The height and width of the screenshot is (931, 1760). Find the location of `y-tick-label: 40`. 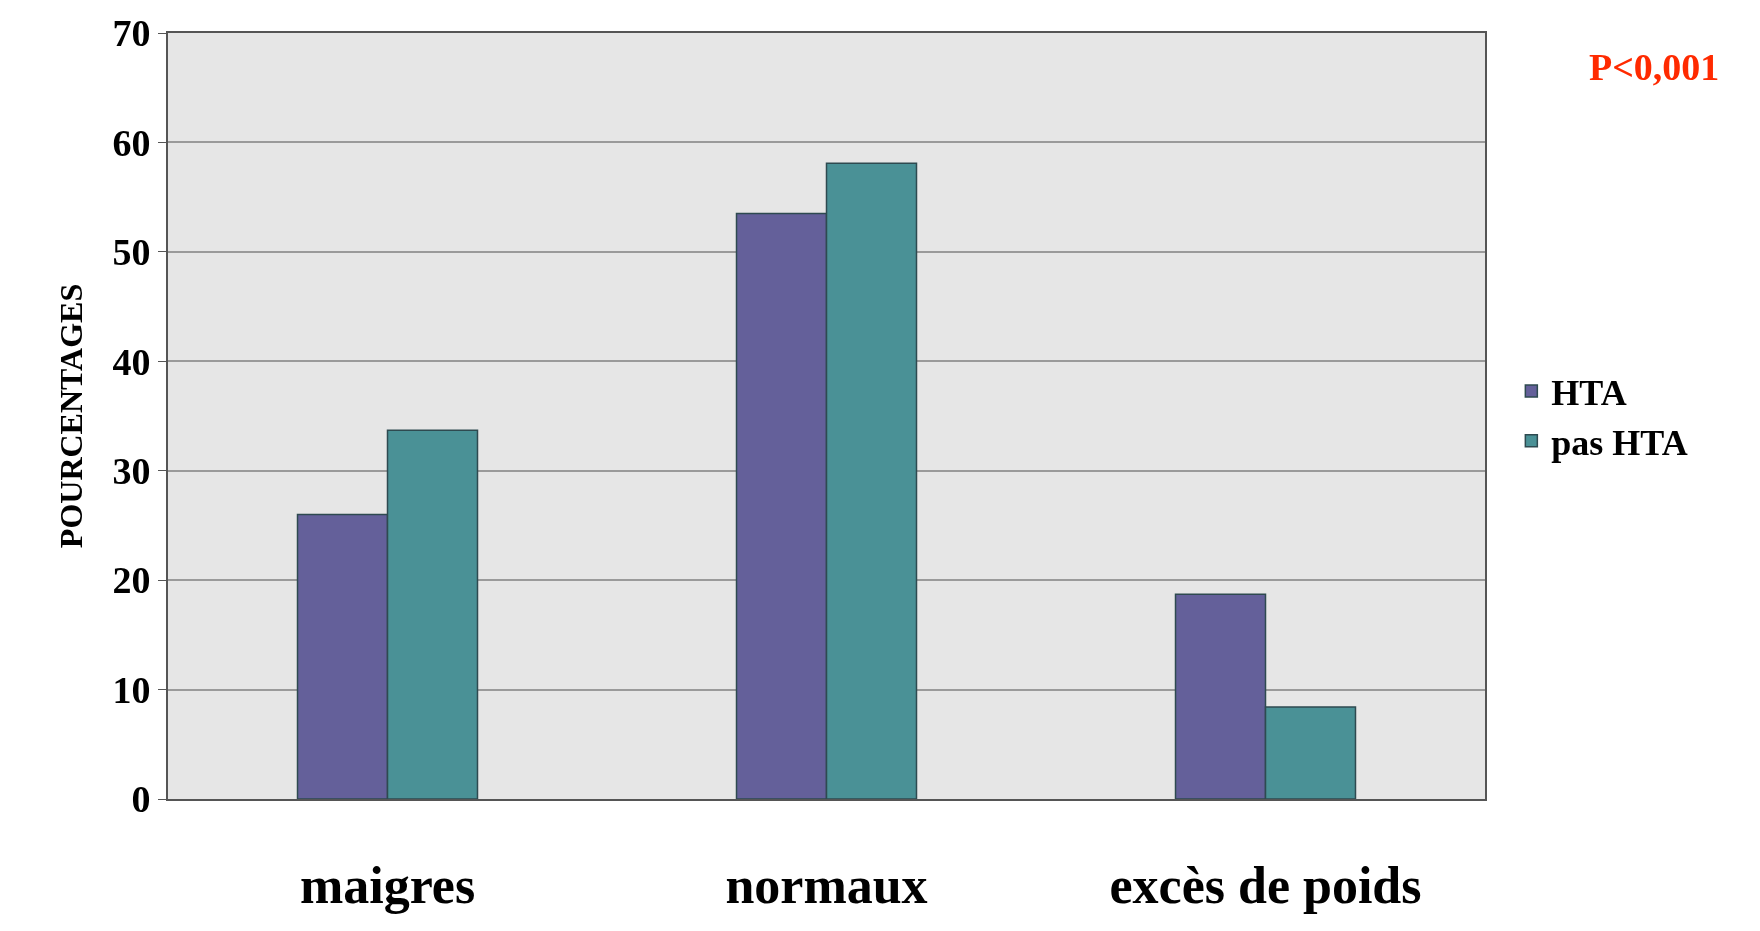

y-tick-label: 40 is located at coordinates (131, 361).